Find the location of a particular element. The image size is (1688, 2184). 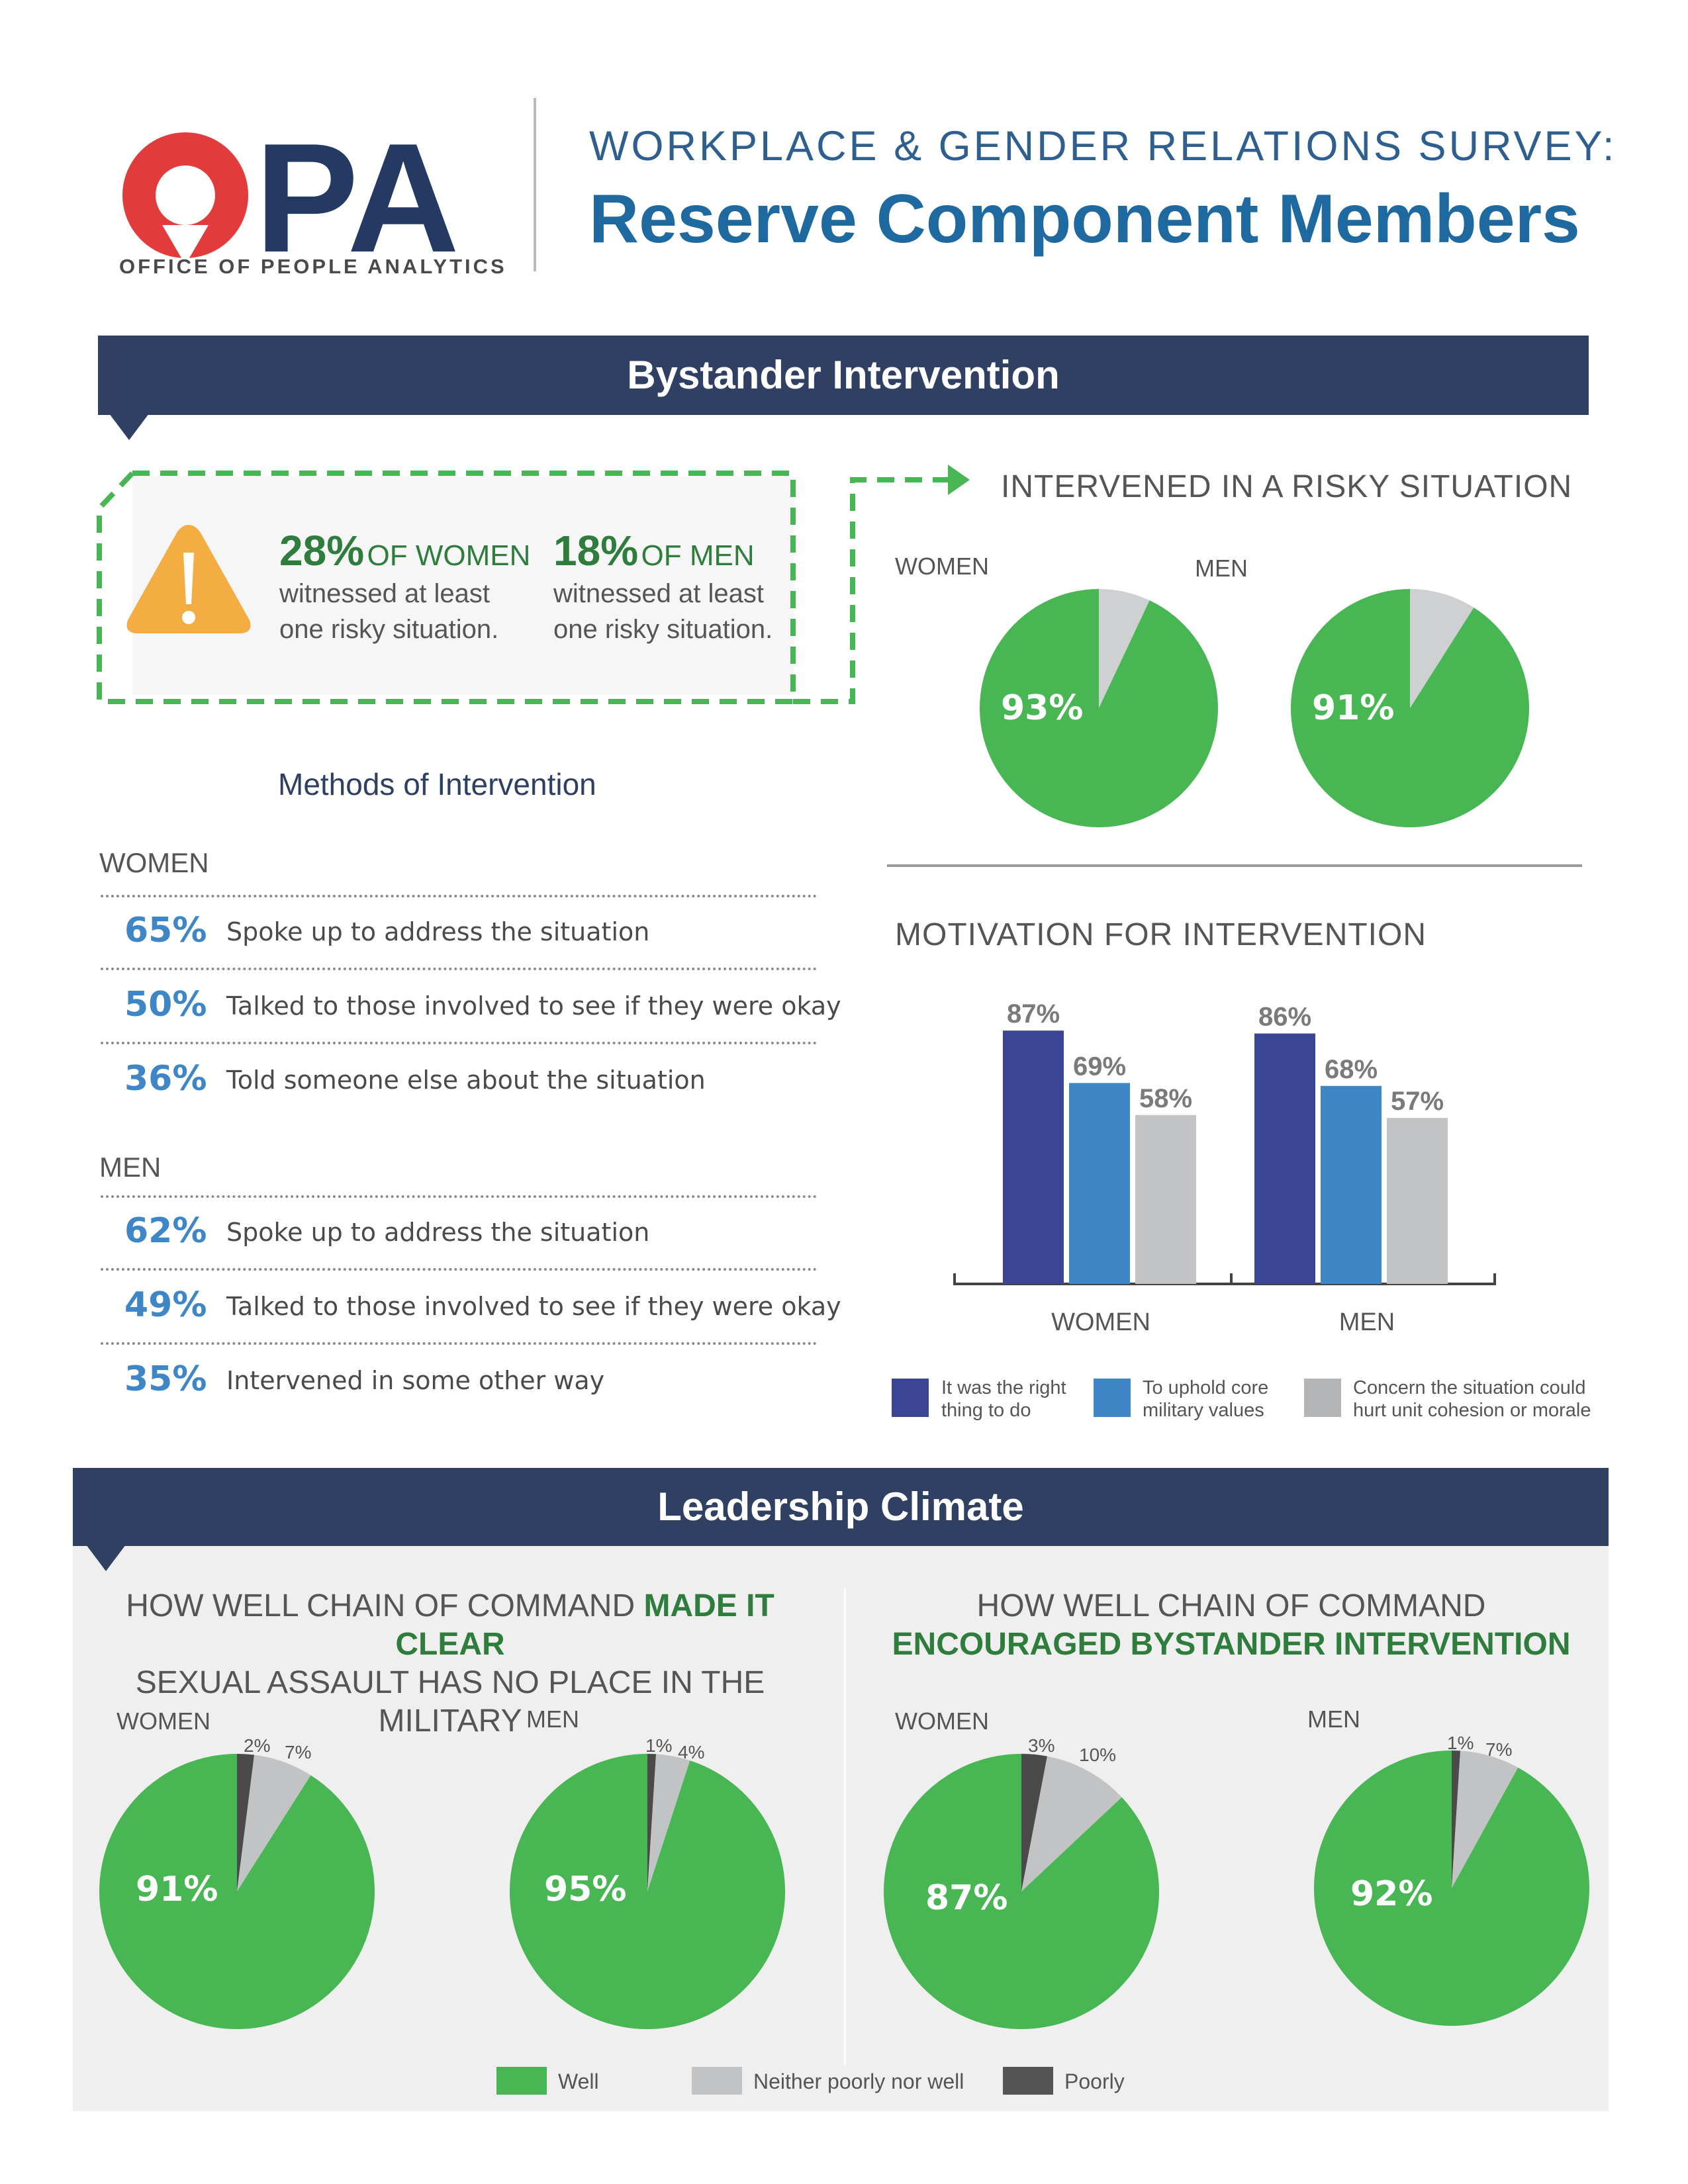

lc2-women-neither-value: 10% is located at coordinates (1098, 1755).